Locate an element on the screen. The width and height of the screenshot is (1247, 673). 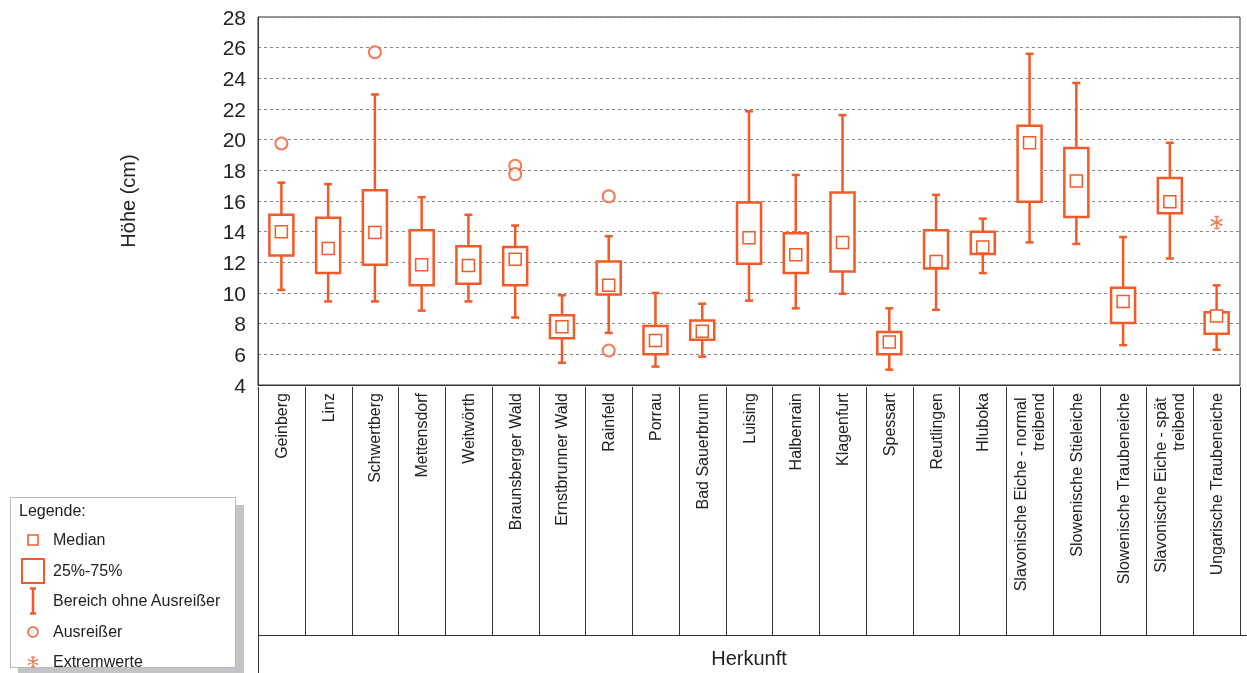
y-axis-title: Höhe (cm) is located at coordinates (128, 201).